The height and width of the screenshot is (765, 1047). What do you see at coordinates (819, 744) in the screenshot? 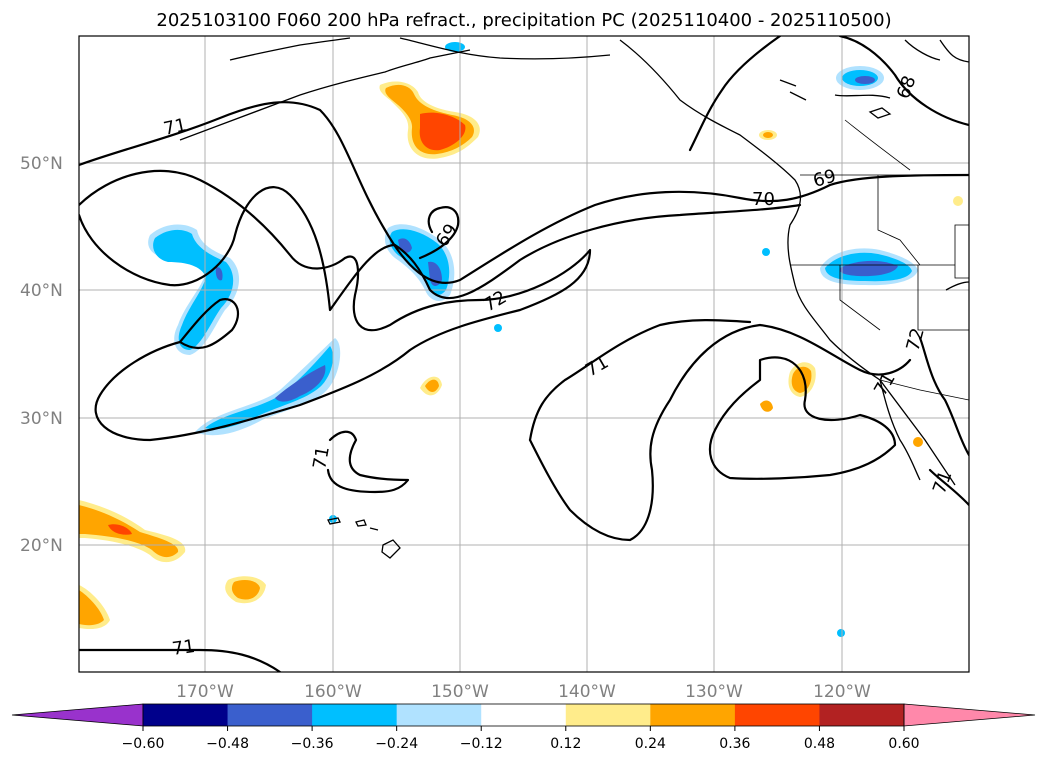
I see `colorbar-tick-label: 0.48` at bounding box center [819, 744].